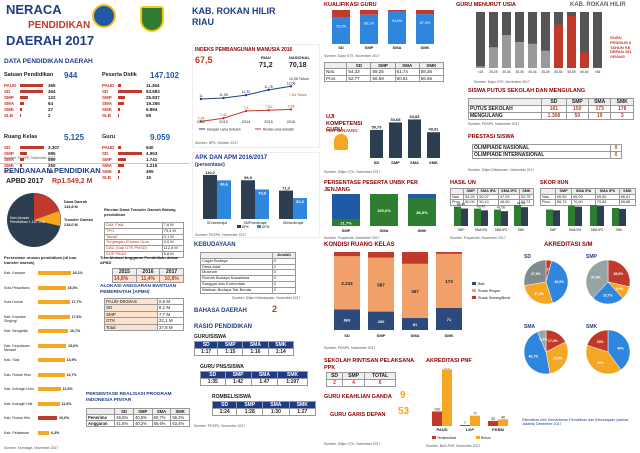 Image resolution: width=640 pixels, height=453 pixels. What do you see at coordinates (49, 406) in the screenshot?
I see `persen-row: Kab. Indragiri Hilir 11,9%` at bounding box center [49, 406].